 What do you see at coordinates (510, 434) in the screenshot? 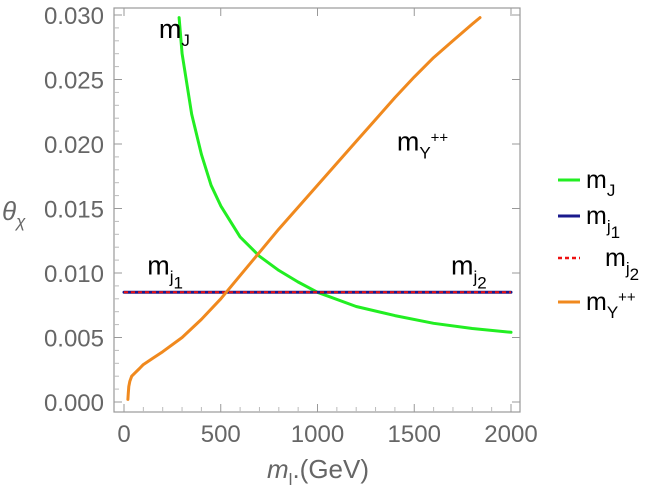
I see `x-tick-label: 2000` at bounding box center [510, 434].